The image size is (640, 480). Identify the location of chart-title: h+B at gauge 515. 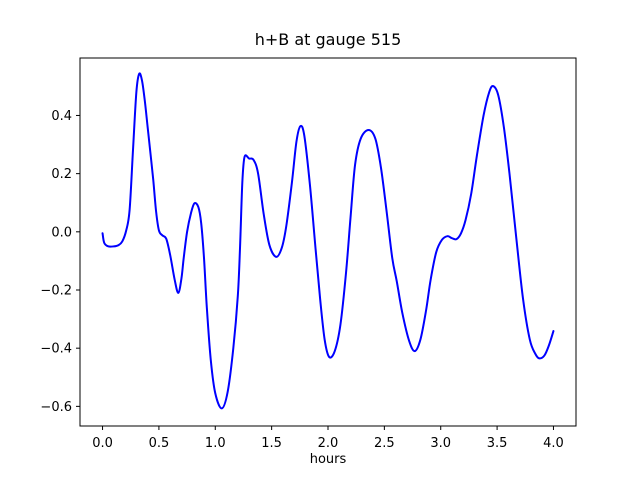
(328, 39).